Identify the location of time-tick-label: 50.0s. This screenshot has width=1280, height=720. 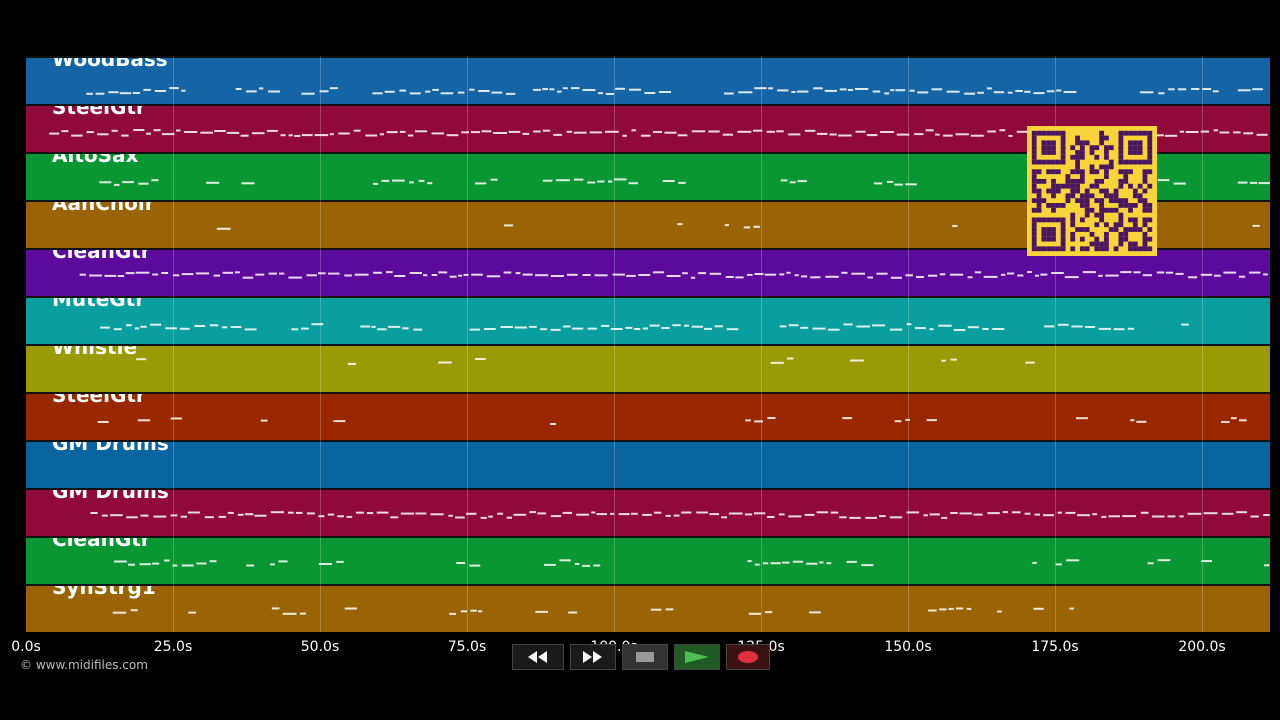
(320, 647).